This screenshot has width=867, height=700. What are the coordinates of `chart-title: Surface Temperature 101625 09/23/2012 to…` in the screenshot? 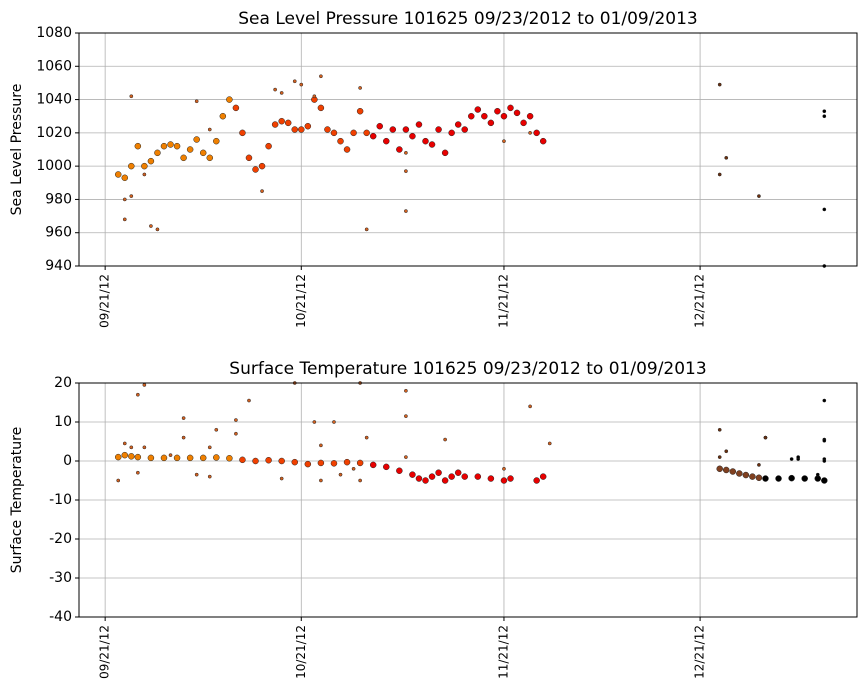 It's located at (467, 369).